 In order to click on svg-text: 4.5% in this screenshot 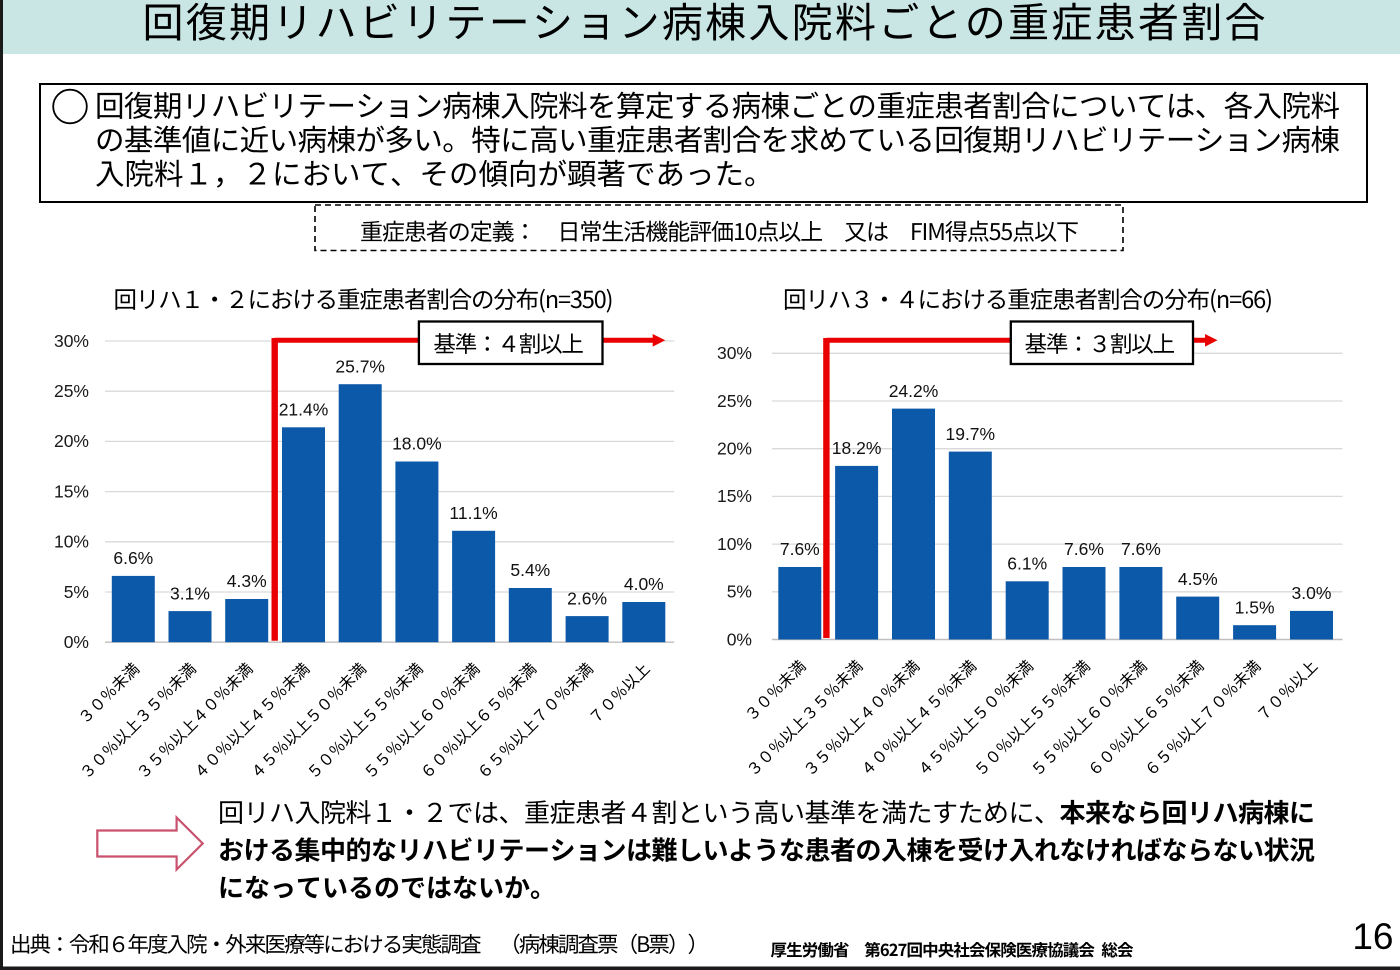, I will do `click(1198, 579)`.